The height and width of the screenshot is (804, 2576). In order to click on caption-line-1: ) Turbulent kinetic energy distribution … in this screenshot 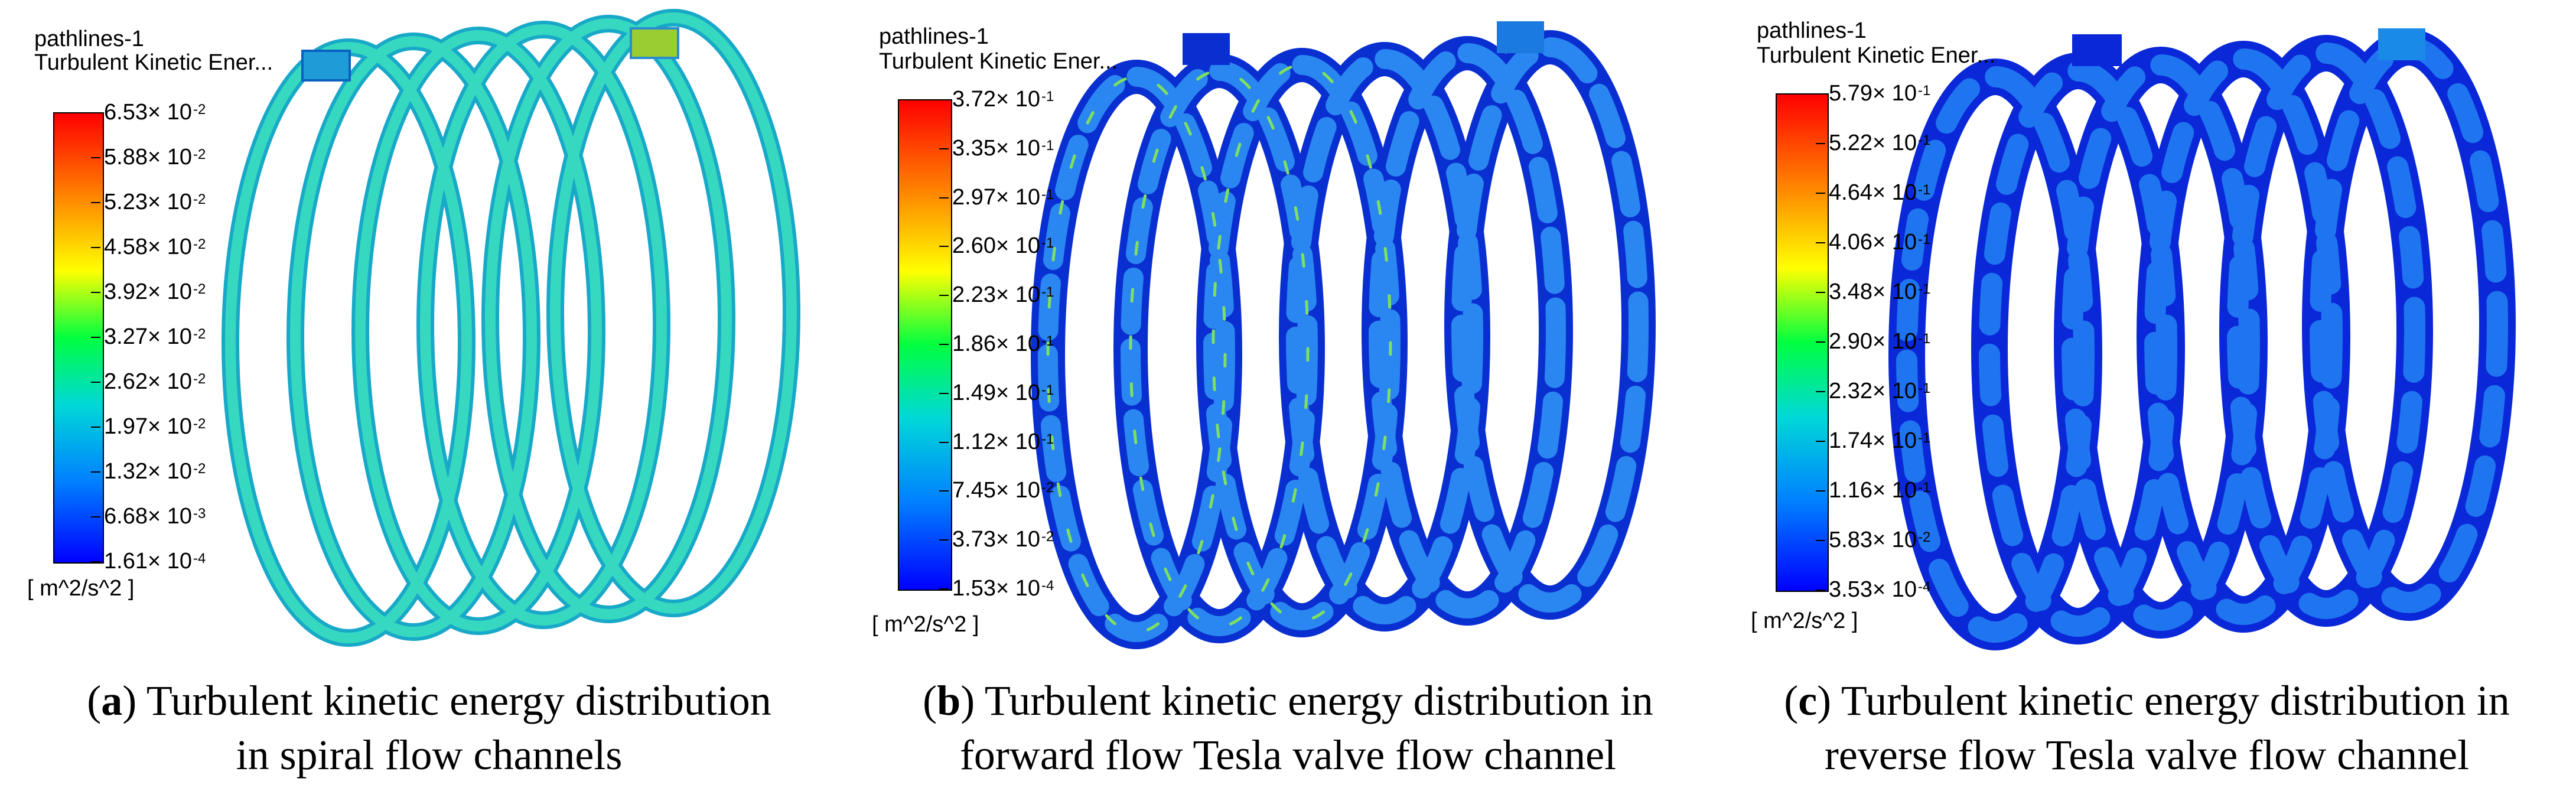, I will do `click(2163, 700)`.